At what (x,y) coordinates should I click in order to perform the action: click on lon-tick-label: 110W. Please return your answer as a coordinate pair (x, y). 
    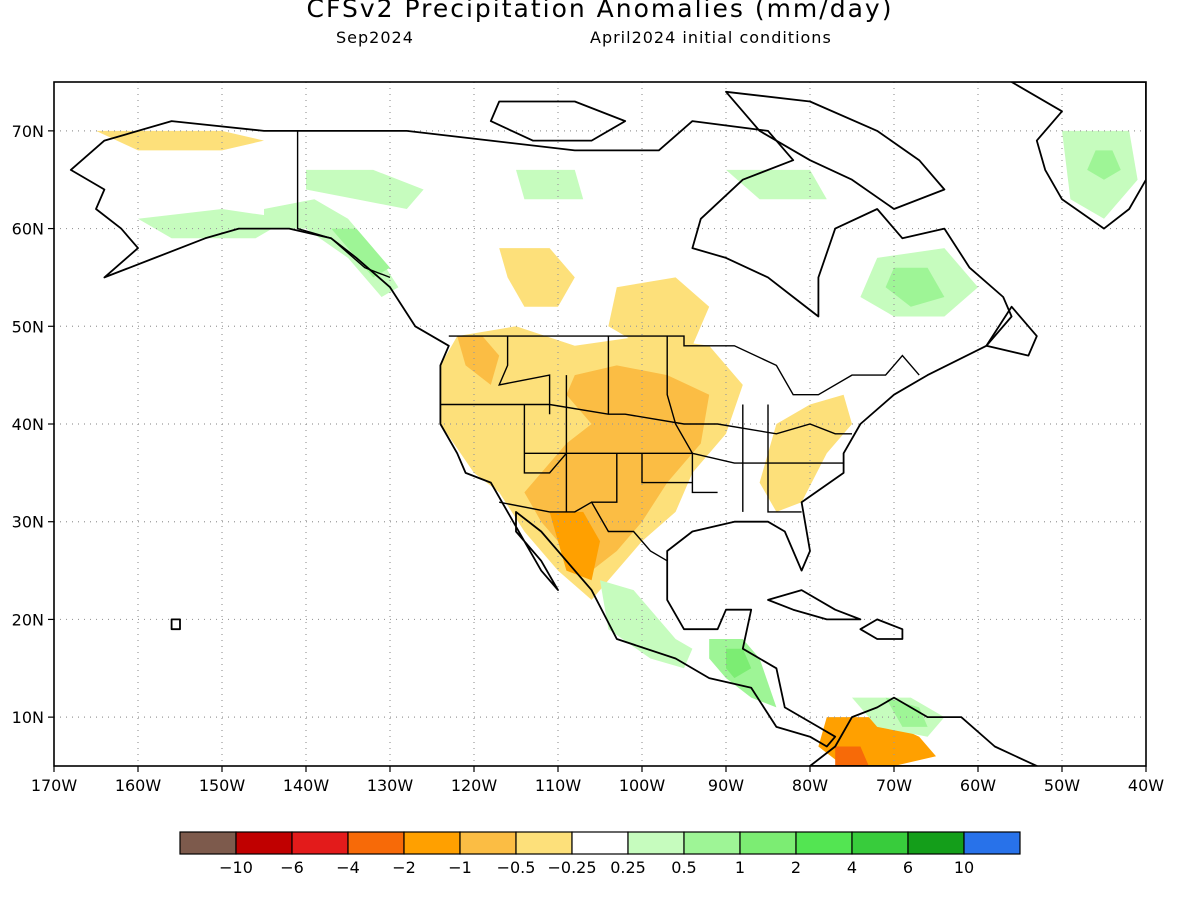
    Looking at the image, I should click on (558, 785).